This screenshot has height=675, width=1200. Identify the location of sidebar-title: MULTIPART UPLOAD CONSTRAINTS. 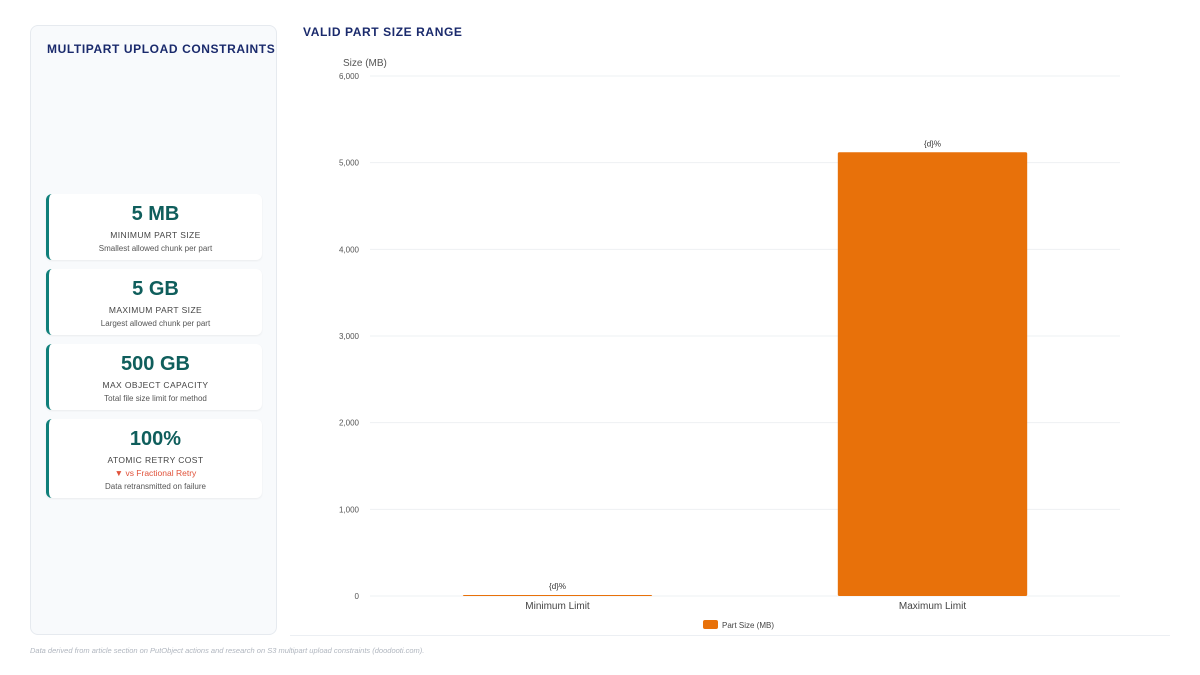
(161, 49).